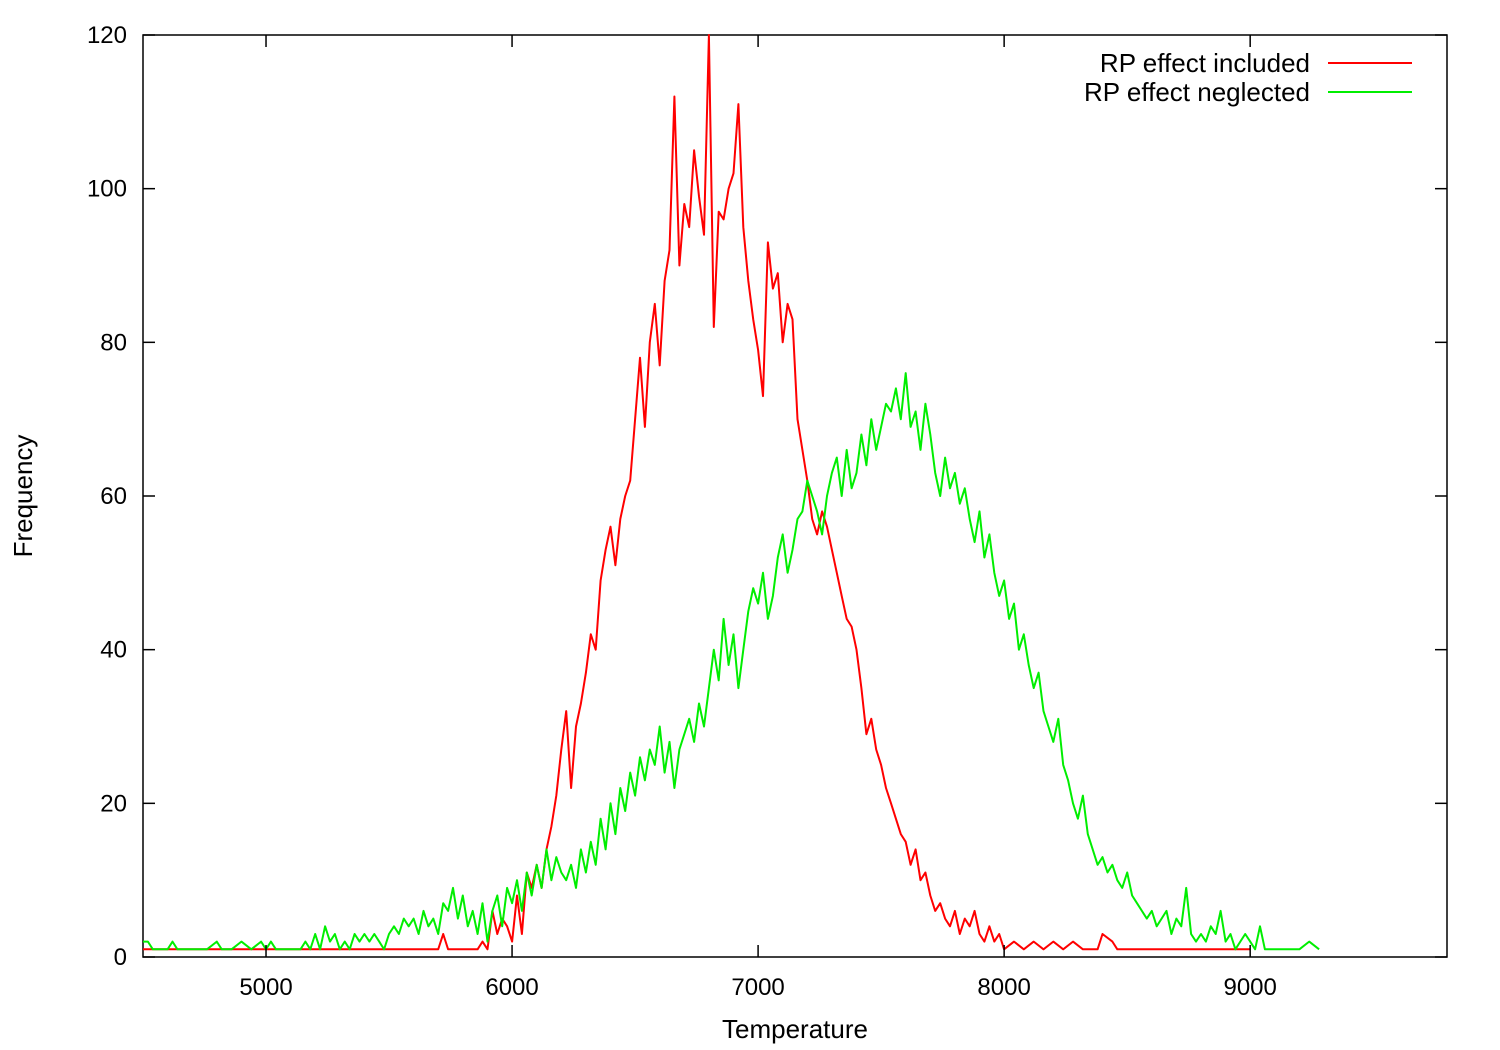  I want to click on x-tick-label: 8000, so click(1003, 987).